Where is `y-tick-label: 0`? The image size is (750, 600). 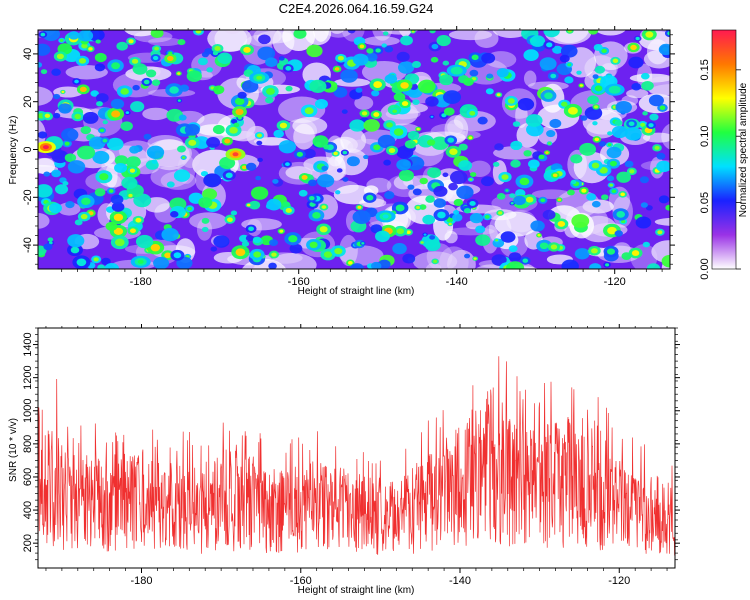
y-tick-label: 0 is located at coordinates (28, 149).